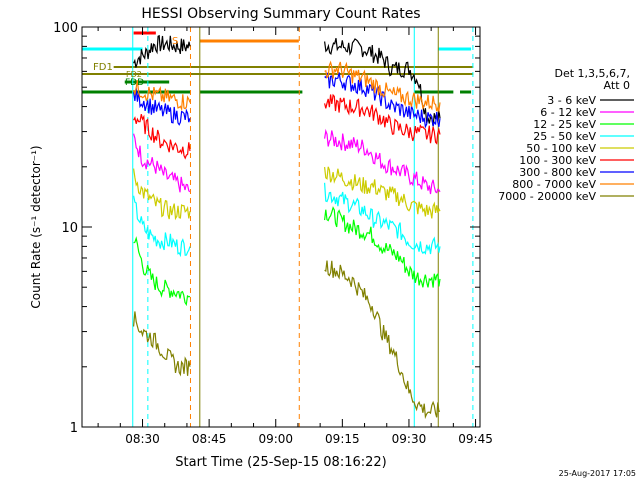  What do you see at coordinates (209, 439) in the screenshot?
I see `x-tick-label: 08:45` at bounding box center [209, 439].